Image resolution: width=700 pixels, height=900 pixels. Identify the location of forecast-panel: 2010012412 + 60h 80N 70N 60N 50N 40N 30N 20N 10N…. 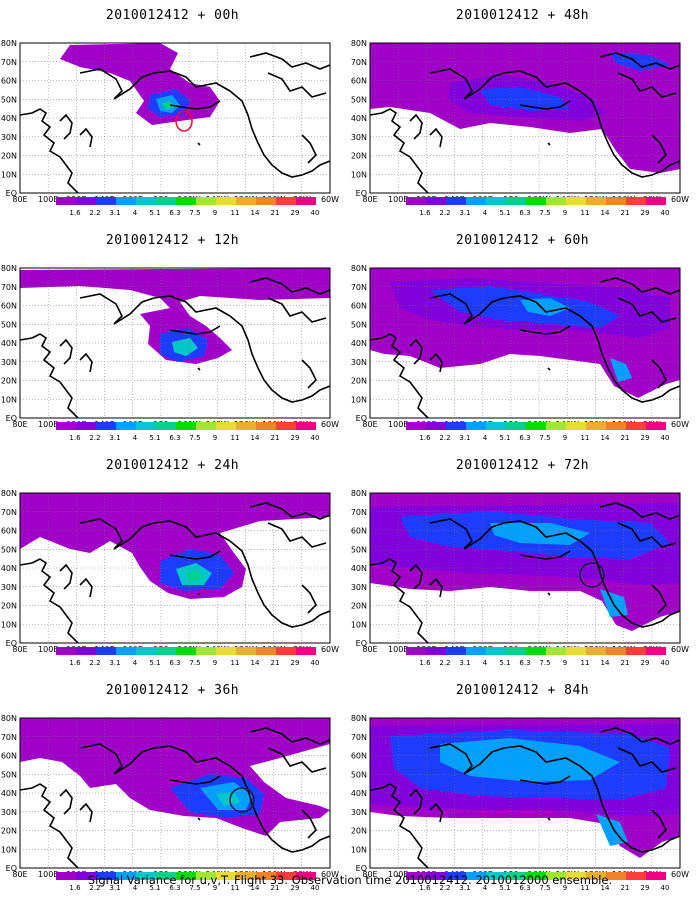
(522, 337).